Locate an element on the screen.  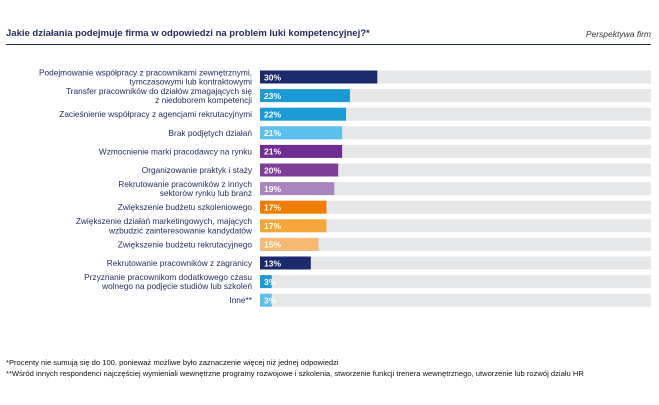
bar-row: 21% Brak podjętych działań is located at coordinates (410, 133).